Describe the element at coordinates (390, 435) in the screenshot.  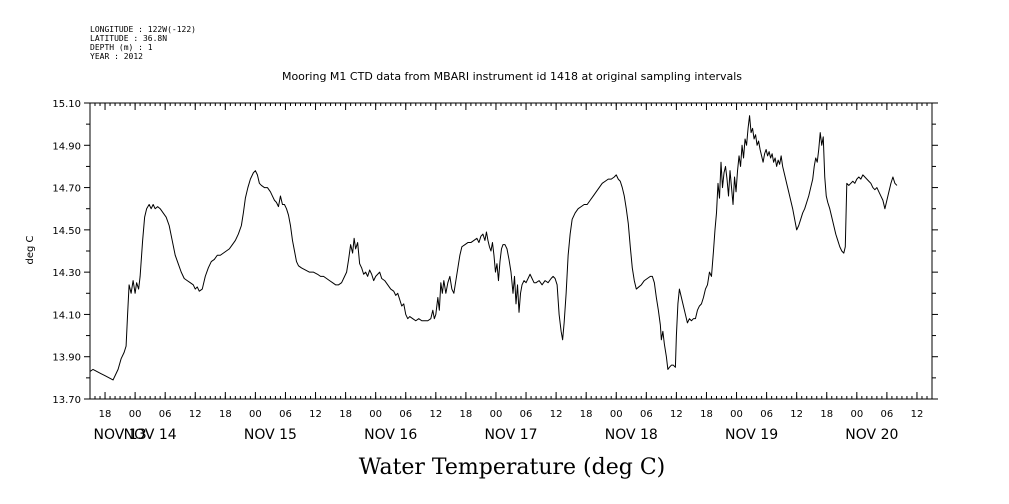
I see `x-day-label: NOV 16` at that location.